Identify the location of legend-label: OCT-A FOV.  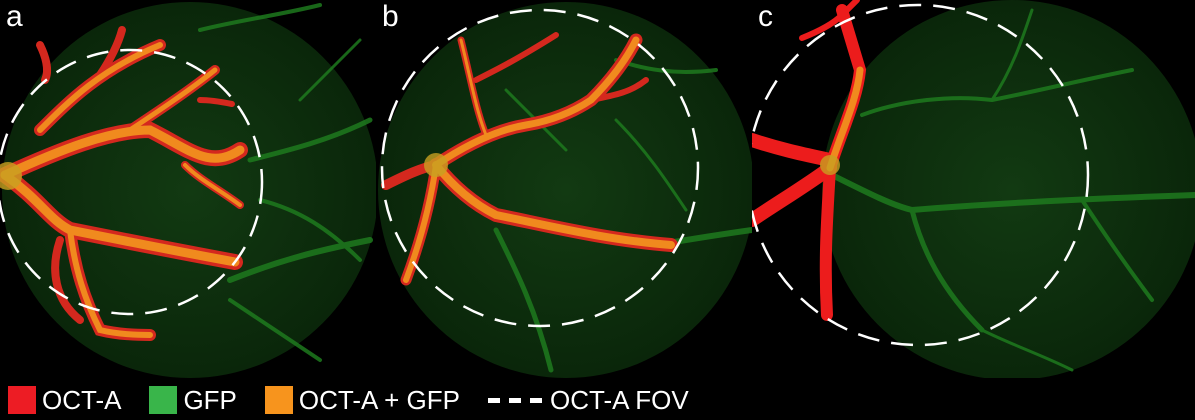
(619, 399).